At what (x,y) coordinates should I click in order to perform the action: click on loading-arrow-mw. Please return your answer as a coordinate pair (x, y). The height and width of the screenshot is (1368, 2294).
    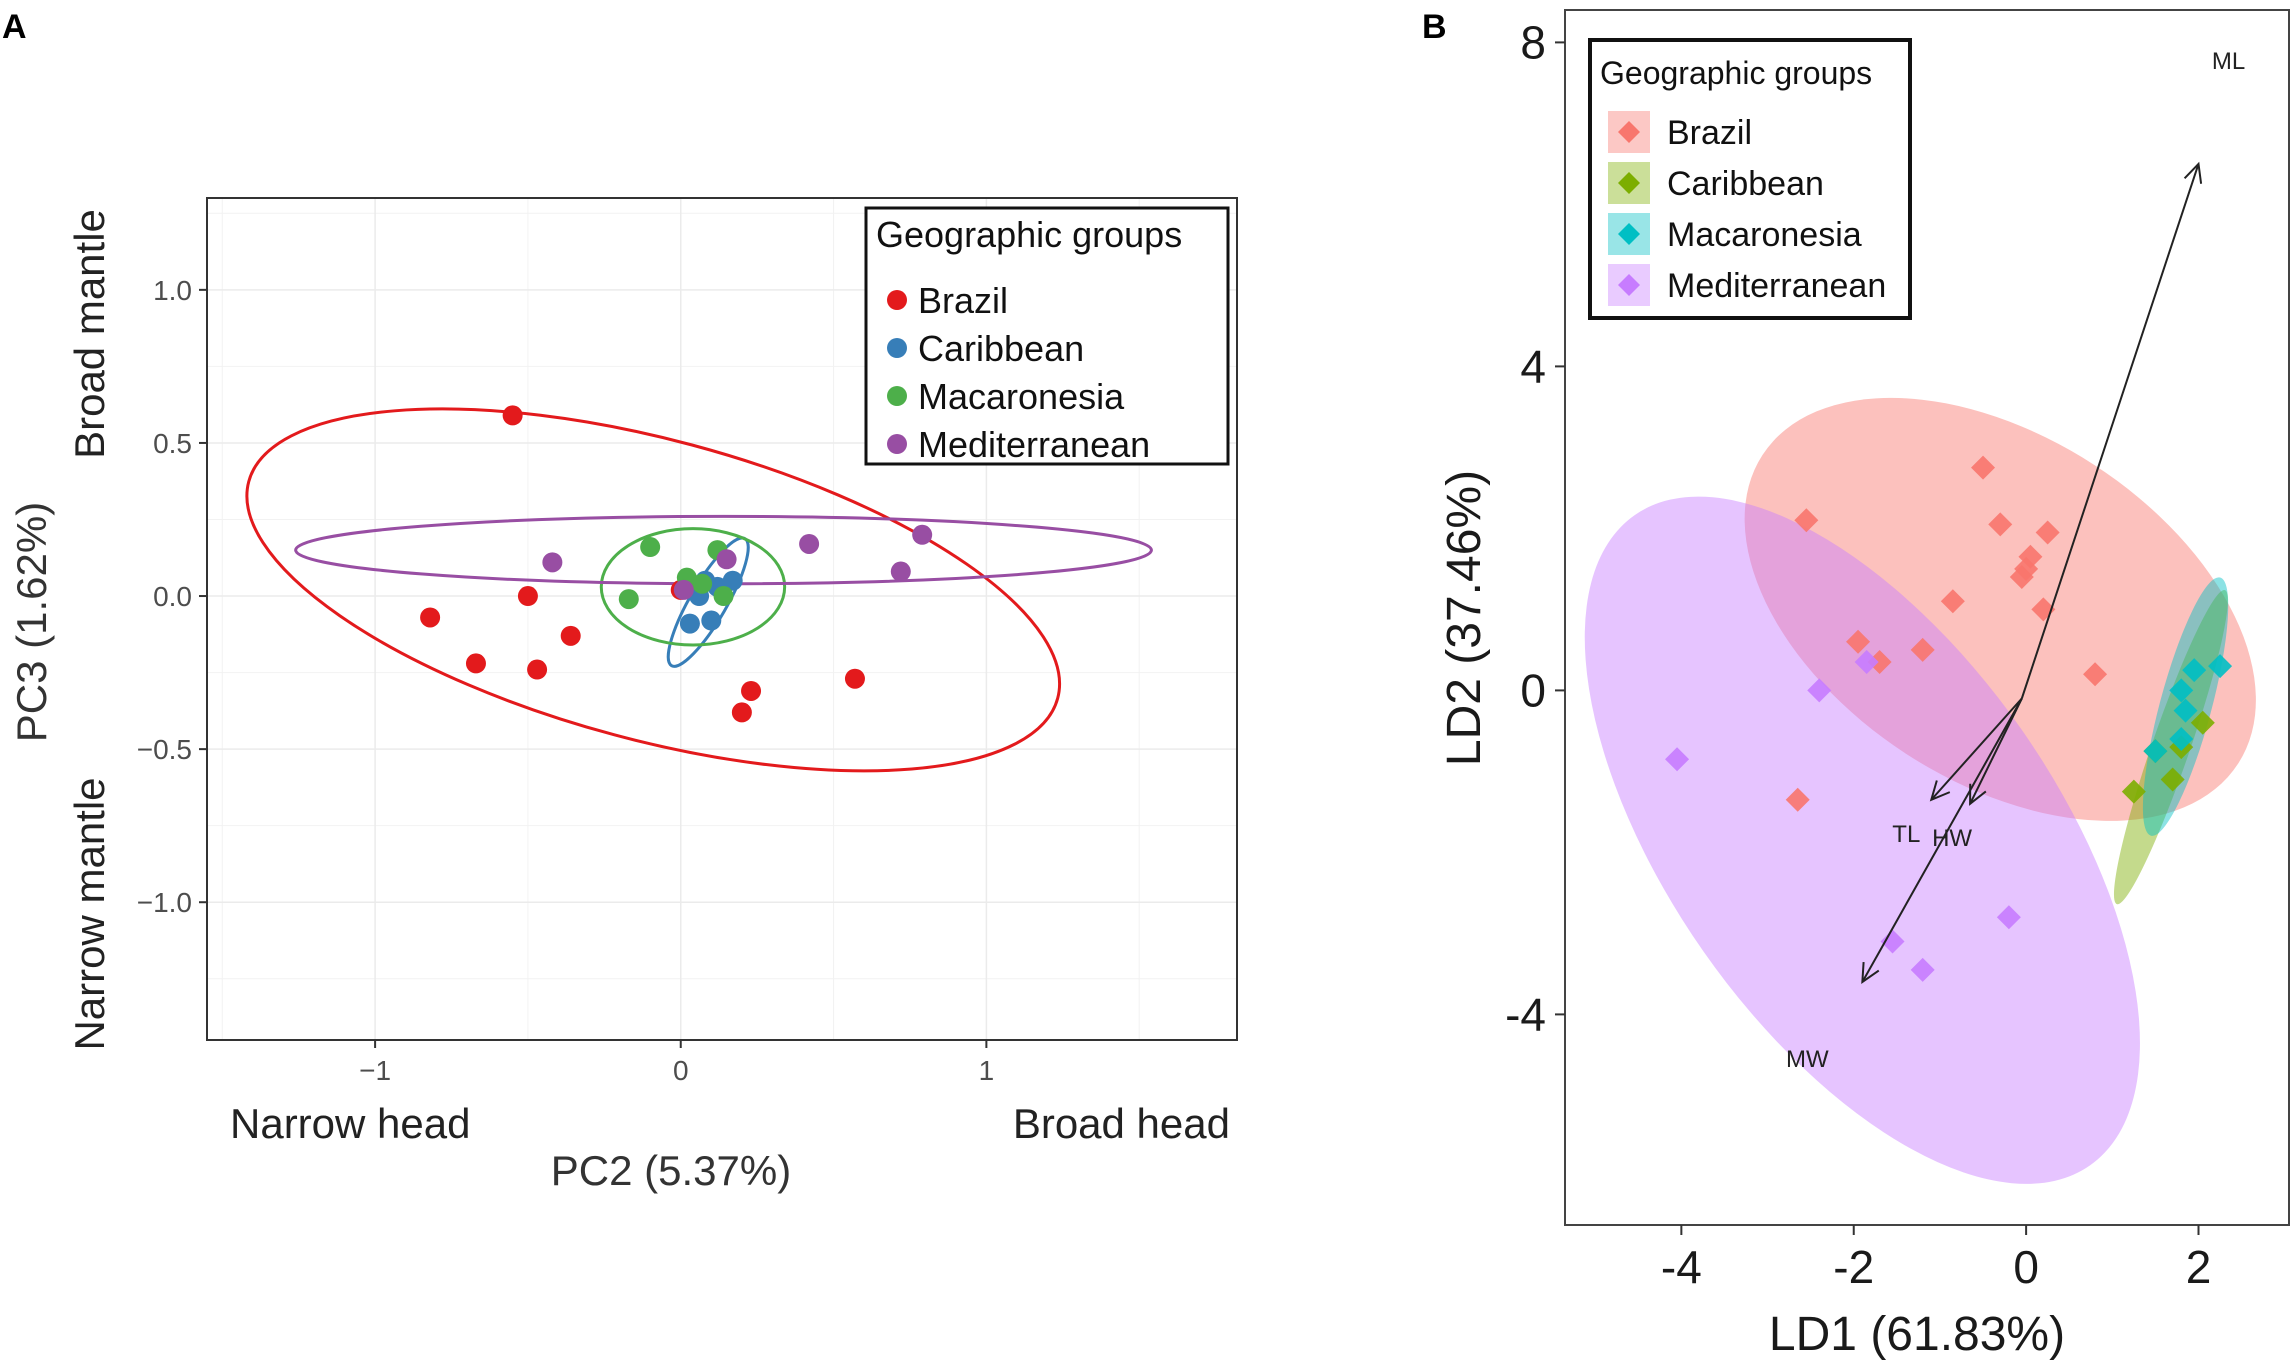
    Looking at the image, I should click on (1942, 840).